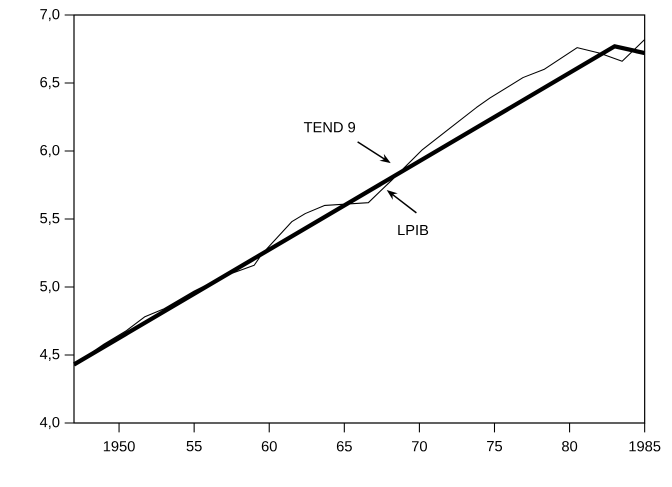 Image resolution: width=672 pixels, height=487 pixels. I want to click on y-tick-label: 5,0, so click(50, 287).